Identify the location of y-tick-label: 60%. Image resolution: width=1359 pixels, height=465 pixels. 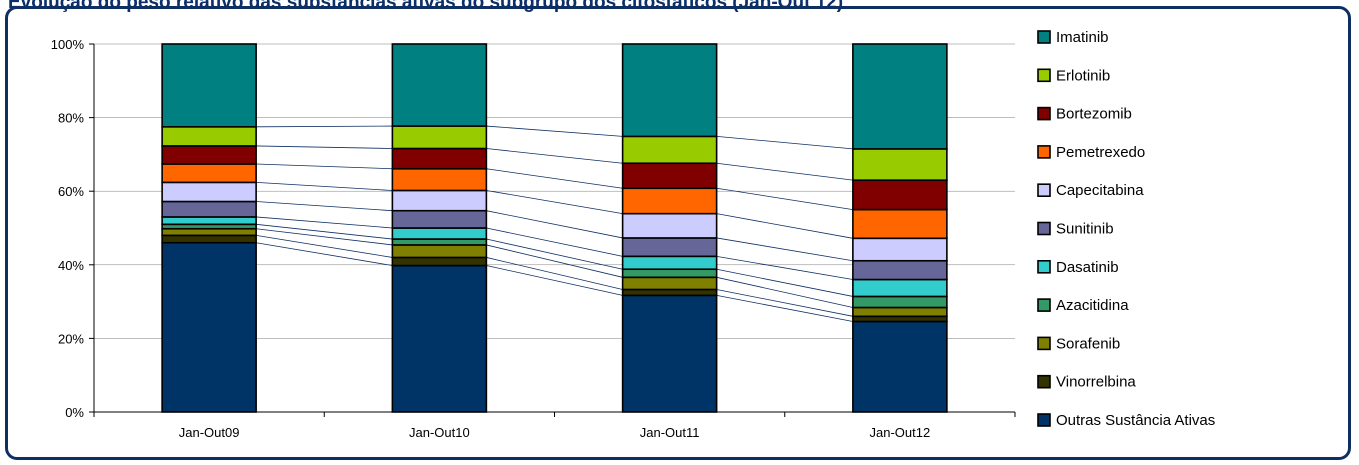
(71, 191).